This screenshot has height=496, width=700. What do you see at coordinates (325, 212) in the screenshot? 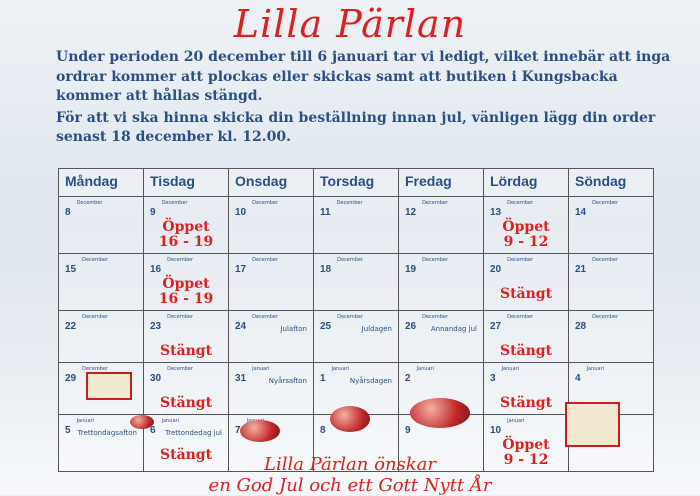
I see `day-number: 11` at bounding box center [325, 212].